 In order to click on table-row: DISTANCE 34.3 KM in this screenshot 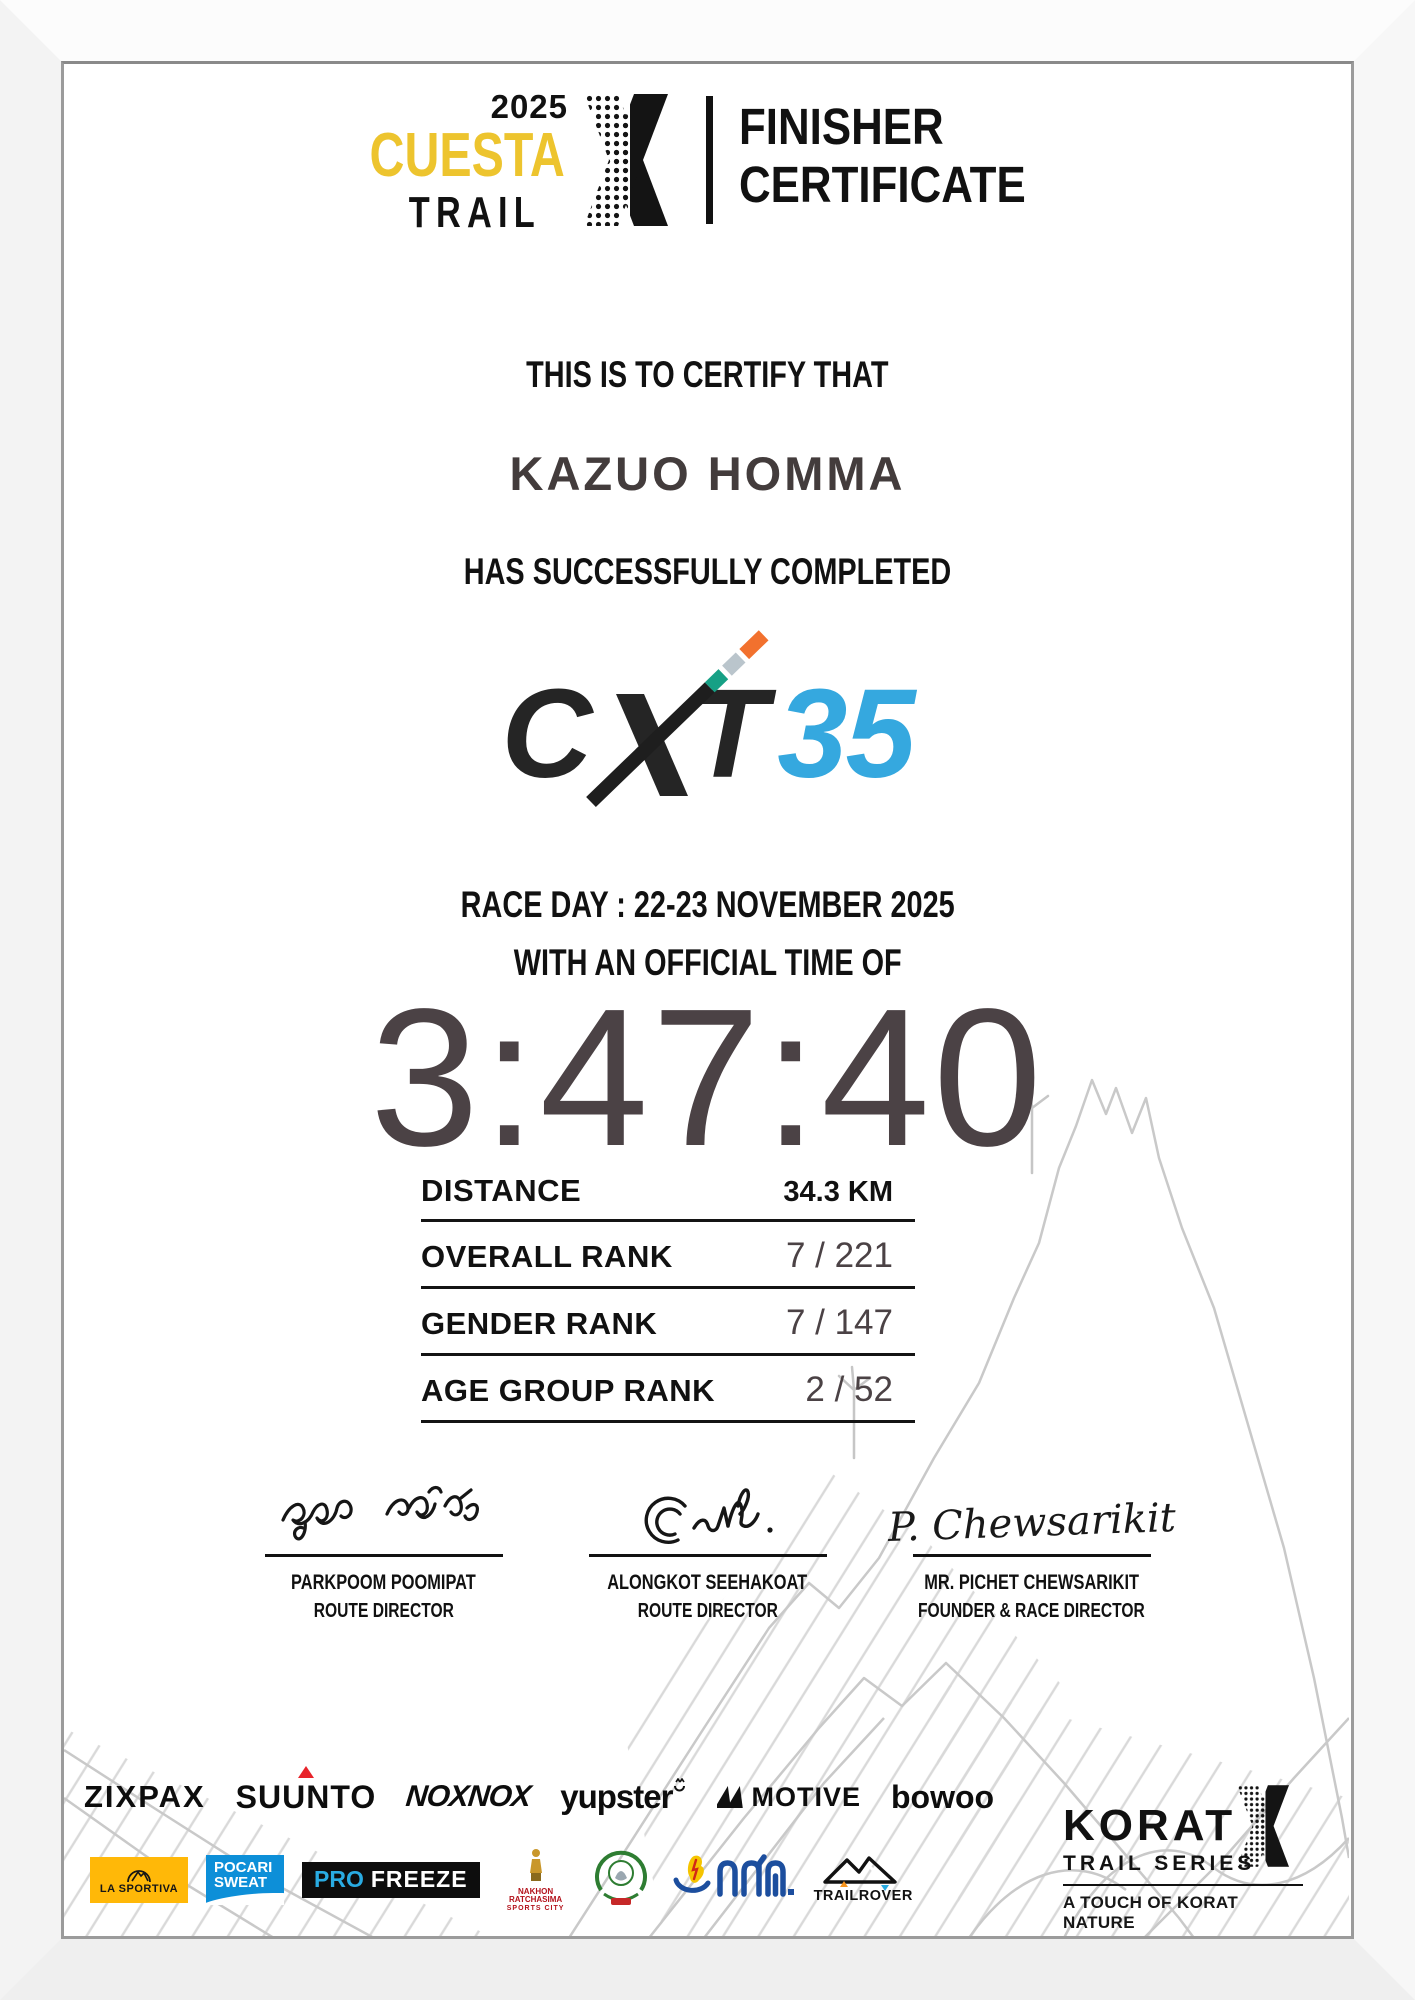, I will do `click(668, 1190)`.